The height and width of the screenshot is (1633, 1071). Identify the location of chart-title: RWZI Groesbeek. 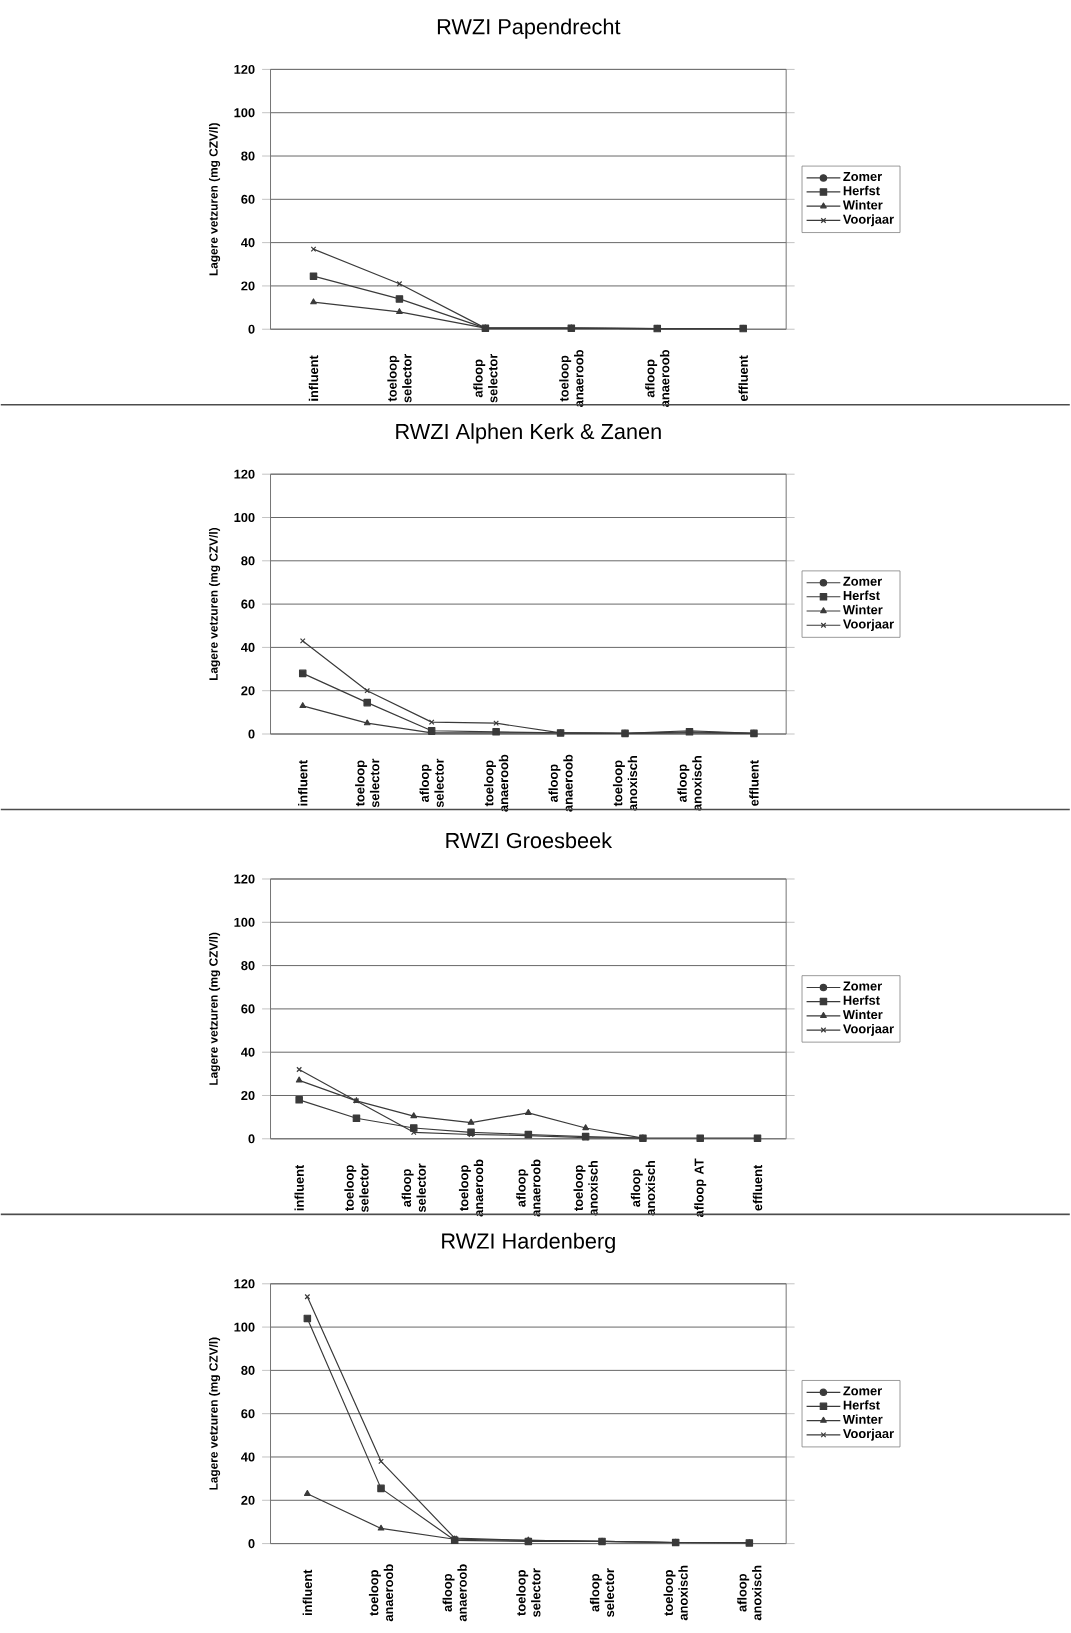
(529, 840).